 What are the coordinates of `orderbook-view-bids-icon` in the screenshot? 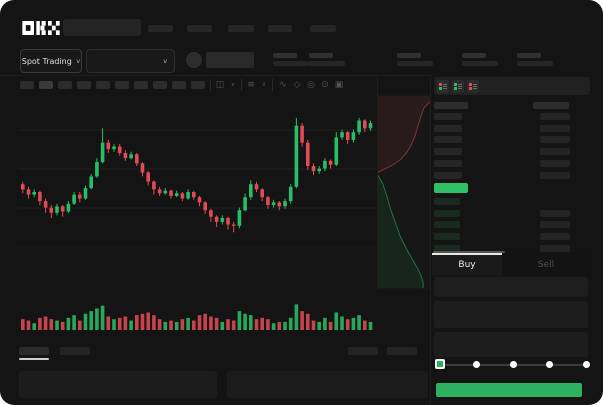 It's located at (458, 86).